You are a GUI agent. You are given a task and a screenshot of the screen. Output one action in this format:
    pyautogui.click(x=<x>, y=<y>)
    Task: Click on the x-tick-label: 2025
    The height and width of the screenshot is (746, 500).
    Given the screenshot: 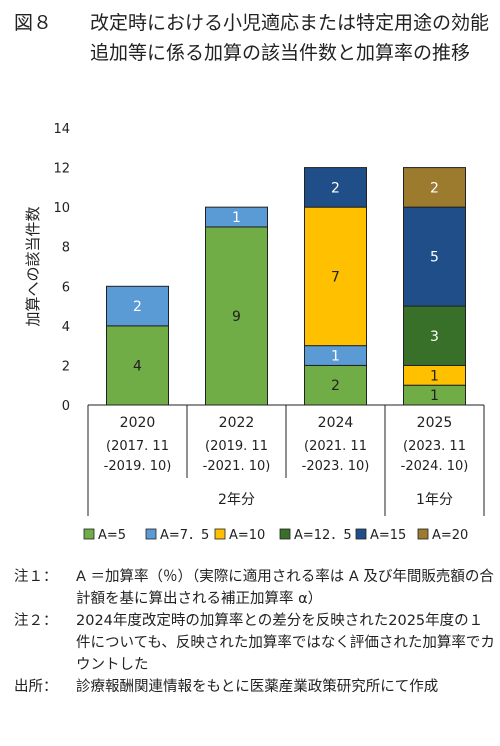 What is the action you would take?
    pyautogui.click(x=435, y=423)
    